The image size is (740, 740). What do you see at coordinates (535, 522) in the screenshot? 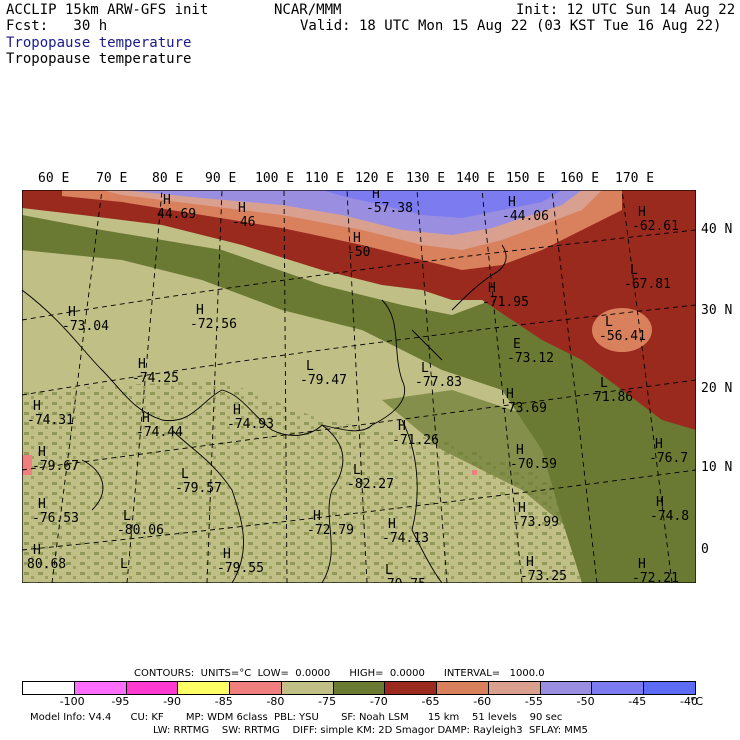
I see `extremum-value: -73.99` at bounding box center [535, 522].